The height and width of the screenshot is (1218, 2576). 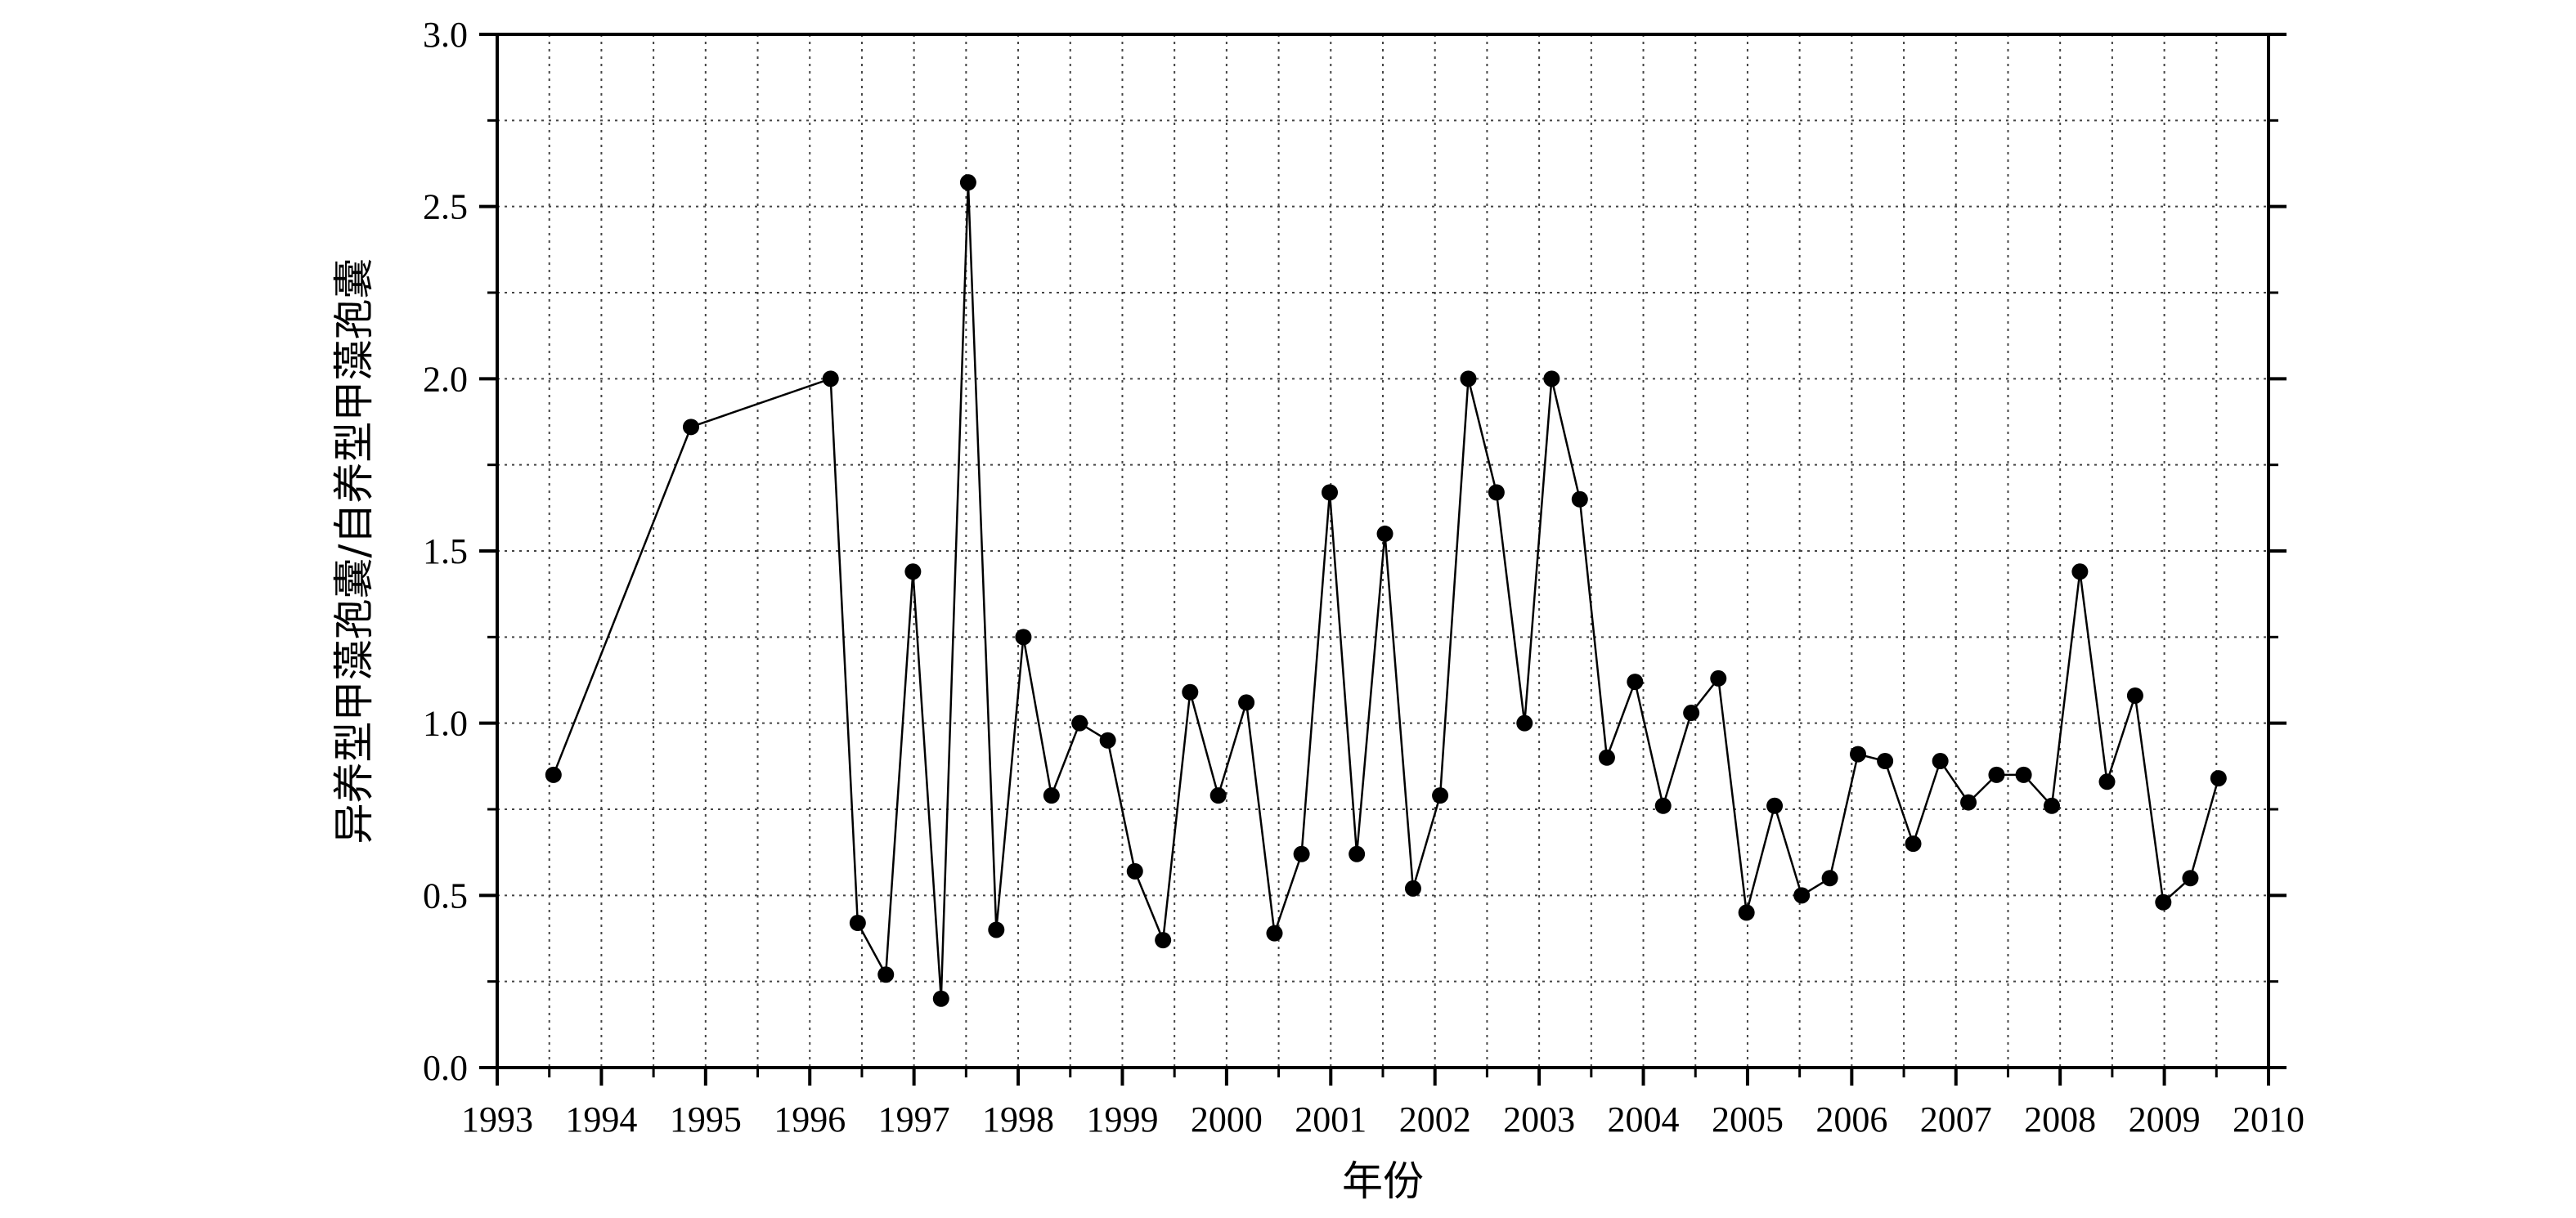 I want to click on y-tick-label: 0.0, so click(x=445, y=1068).